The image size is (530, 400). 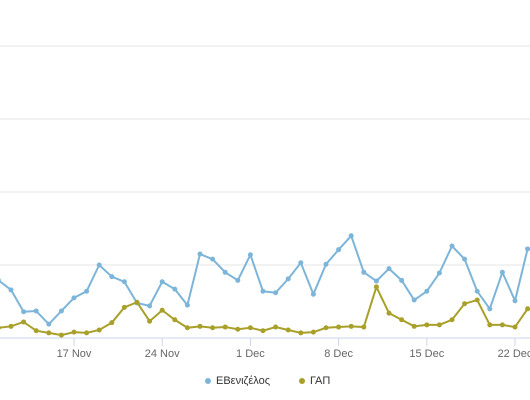 I want to click on legend-label: ΓΑΠ, so click(x=320, y=381).